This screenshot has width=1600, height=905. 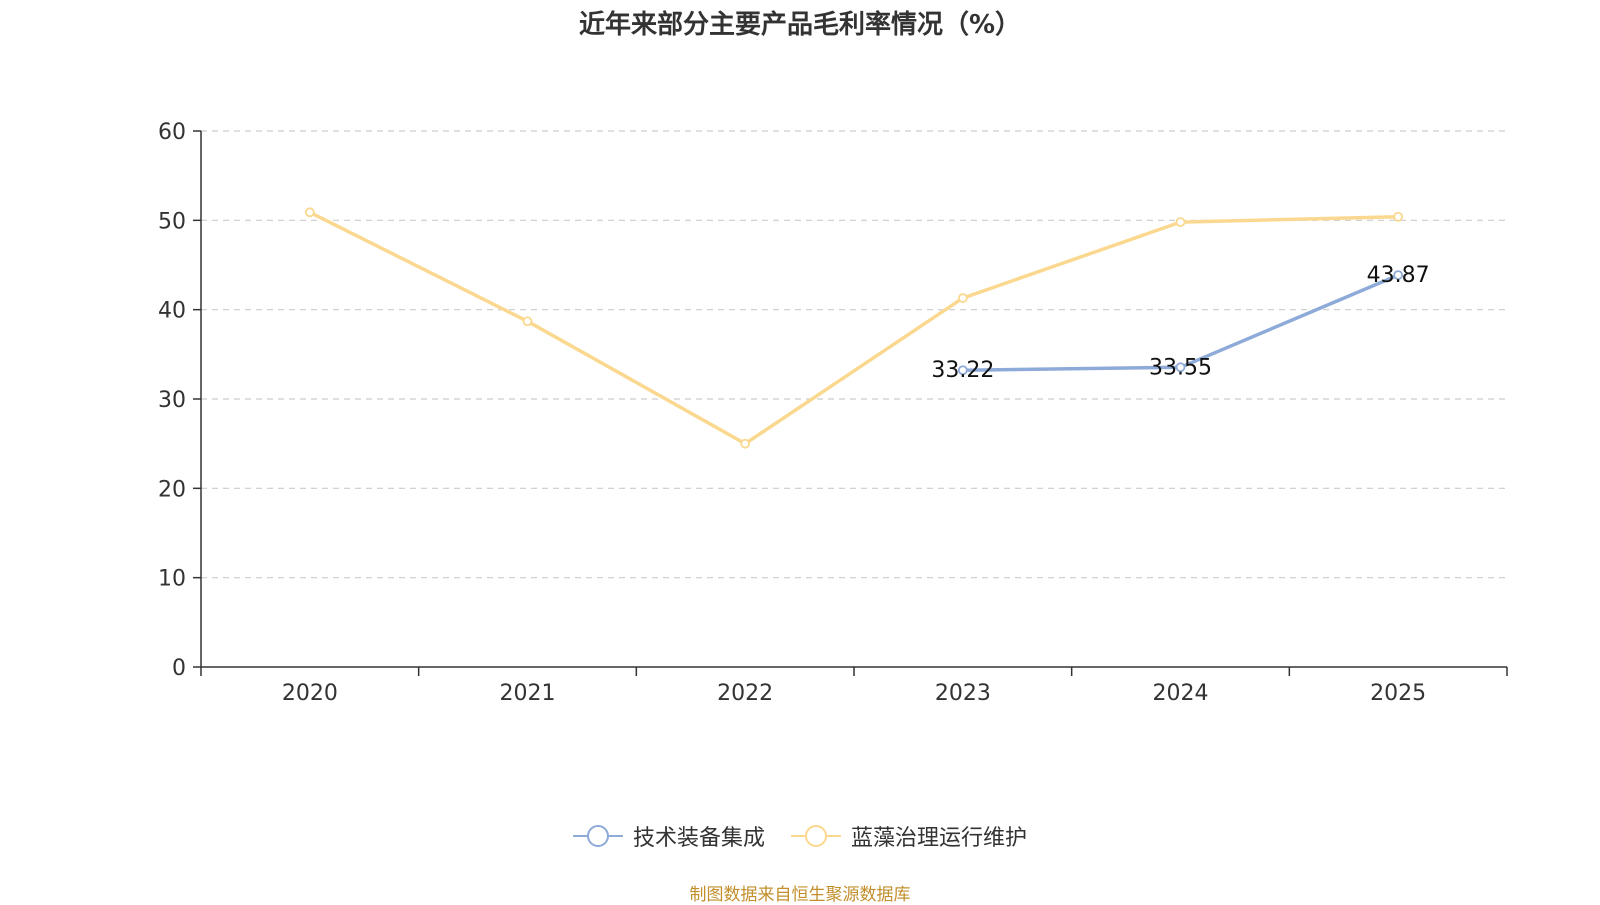 What do you see at coordinates (698, 838) in the screenshot?
I see `legend-label: 技术装备集成` at bounding box center [698, 838].